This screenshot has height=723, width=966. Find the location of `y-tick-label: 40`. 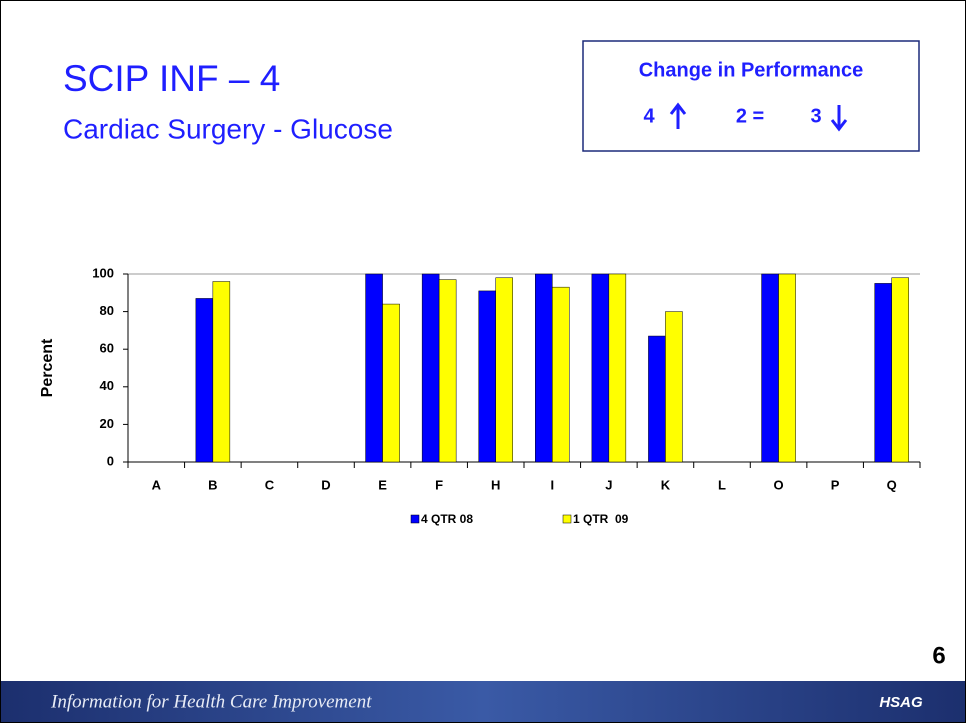

y-tick-label: 40 is located at coordinates (107, 385).